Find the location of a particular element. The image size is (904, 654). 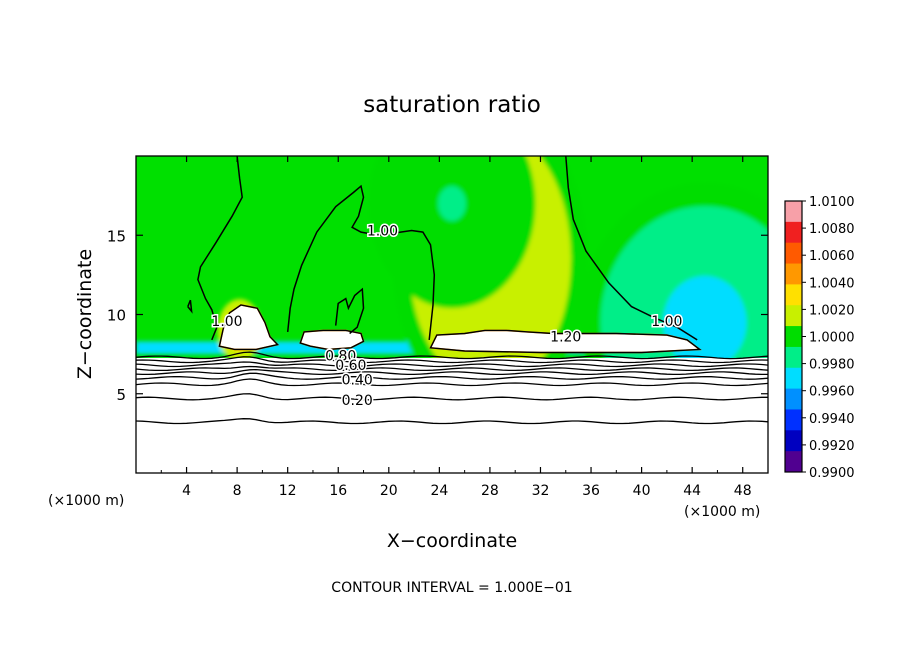

subsaturated-region is located at coordinates (452, 415).